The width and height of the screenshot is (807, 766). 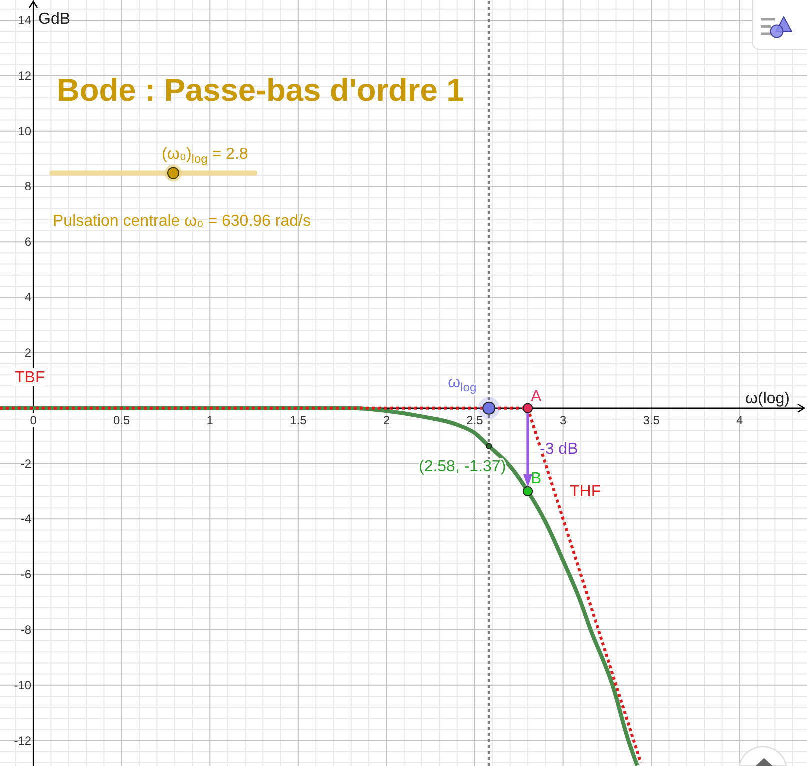 What do you see at coordinates (28, 242) in the screenshot?
I see `y-tick-label: 6` at bounding box center [28, 242].